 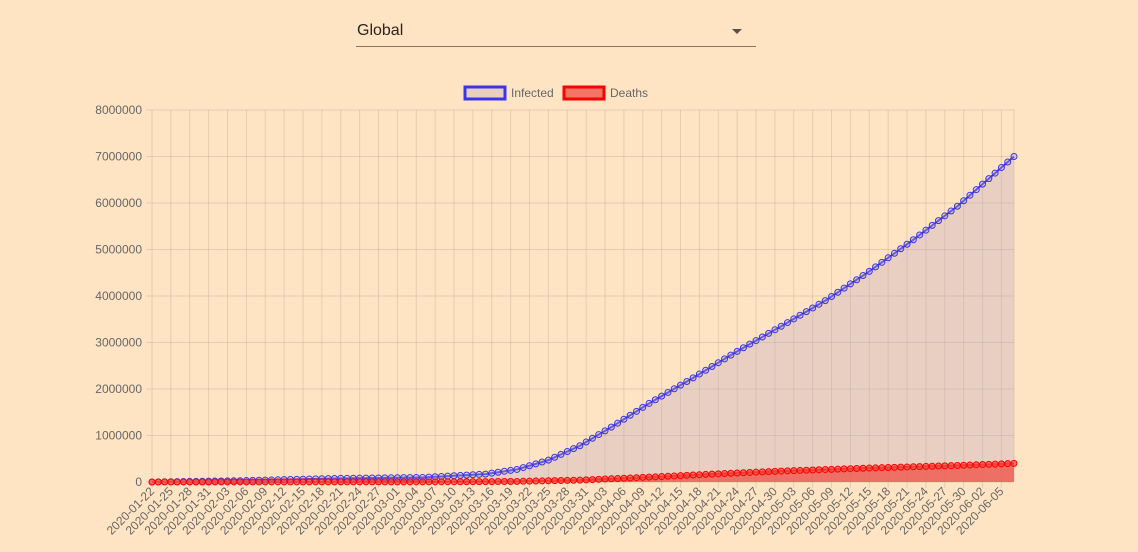 What do you see at coordinates (138, 482) in the screenshot?
I see `y-tick-label: 0` at bounding box center [138, 482].